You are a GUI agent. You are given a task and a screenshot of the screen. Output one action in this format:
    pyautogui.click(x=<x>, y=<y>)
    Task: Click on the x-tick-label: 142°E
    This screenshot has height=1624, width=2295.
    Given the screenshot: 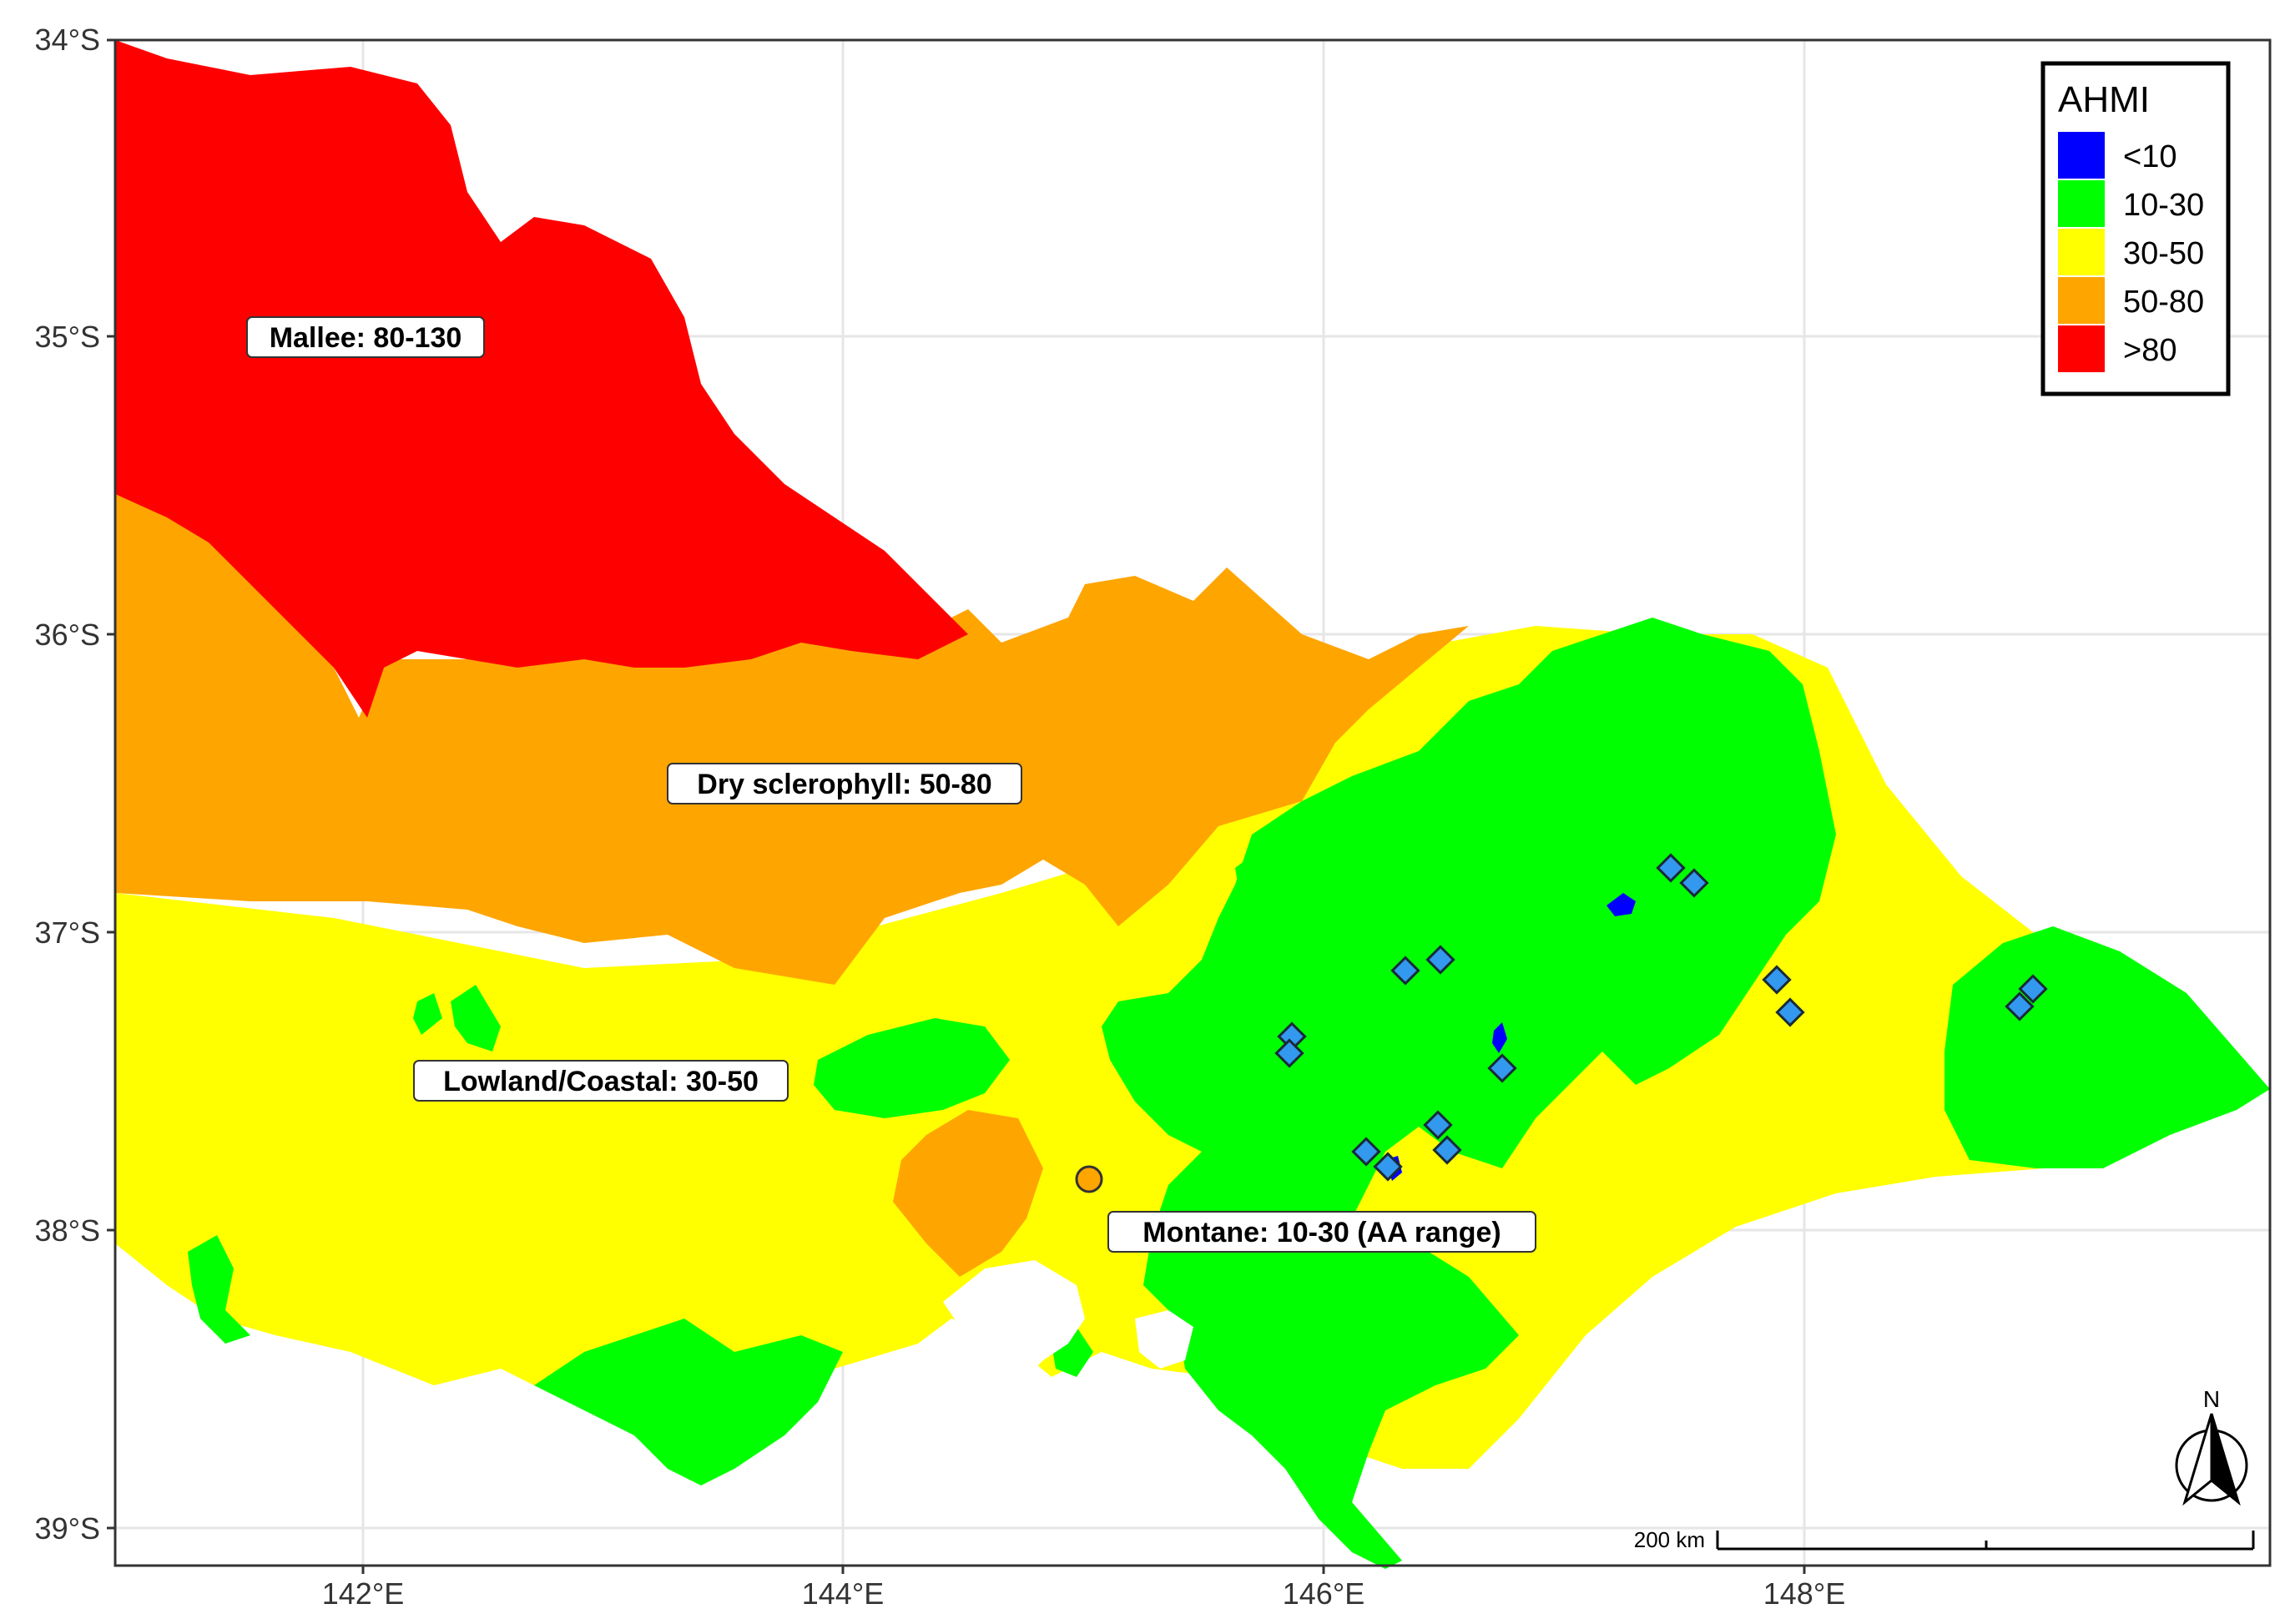 What is the action you would take?
    pyautogui.click(x=363, y=1593)
    